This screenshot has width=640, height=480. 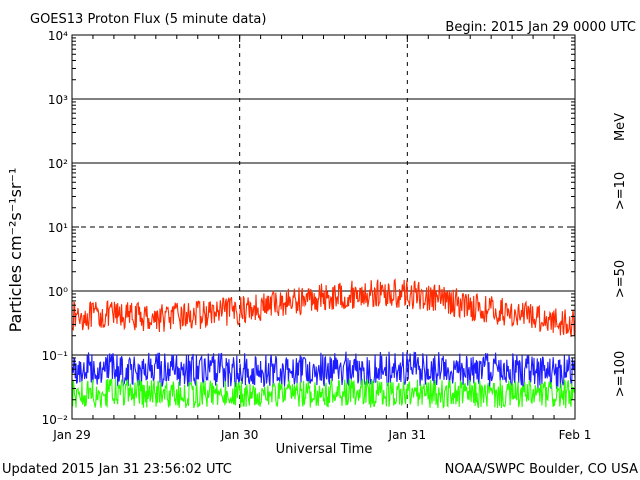 I want to click on begin-time: Begin: 2015 Jan 29 0000 UTC, so click(x=540, y=27).